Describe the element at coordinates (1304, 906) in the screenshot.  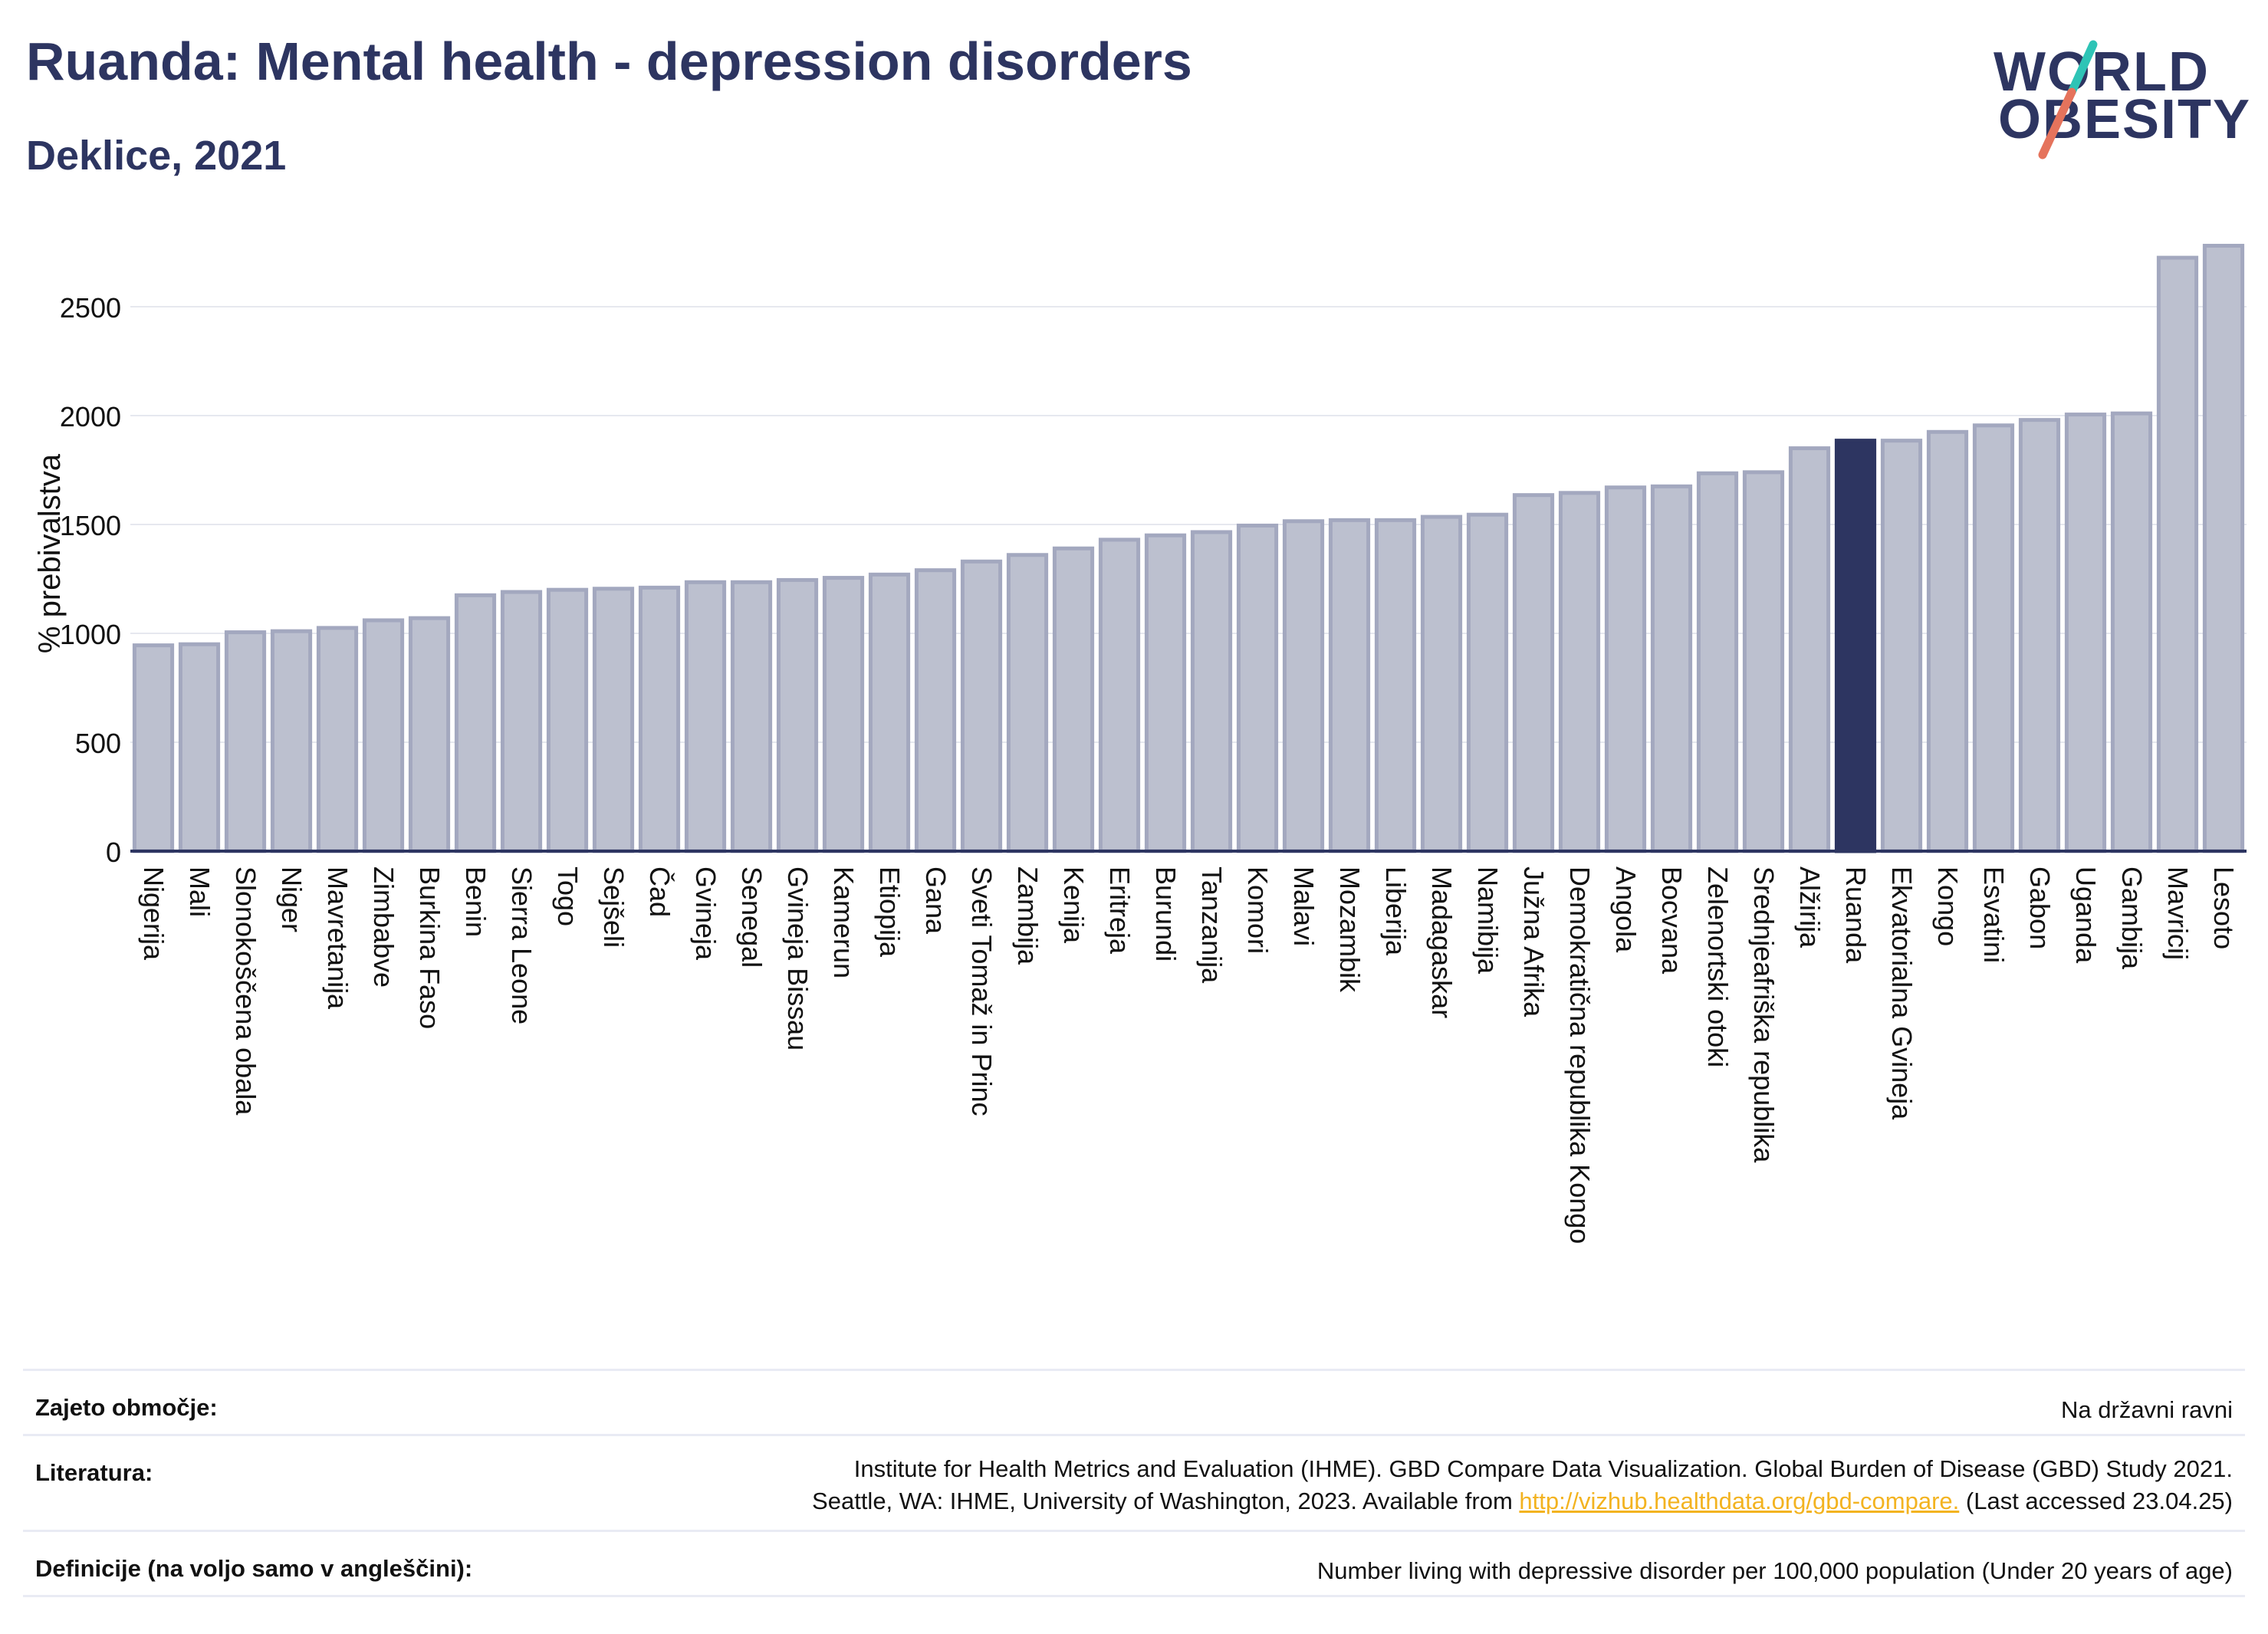
I see `x-tick-label: Malavi` at that location.